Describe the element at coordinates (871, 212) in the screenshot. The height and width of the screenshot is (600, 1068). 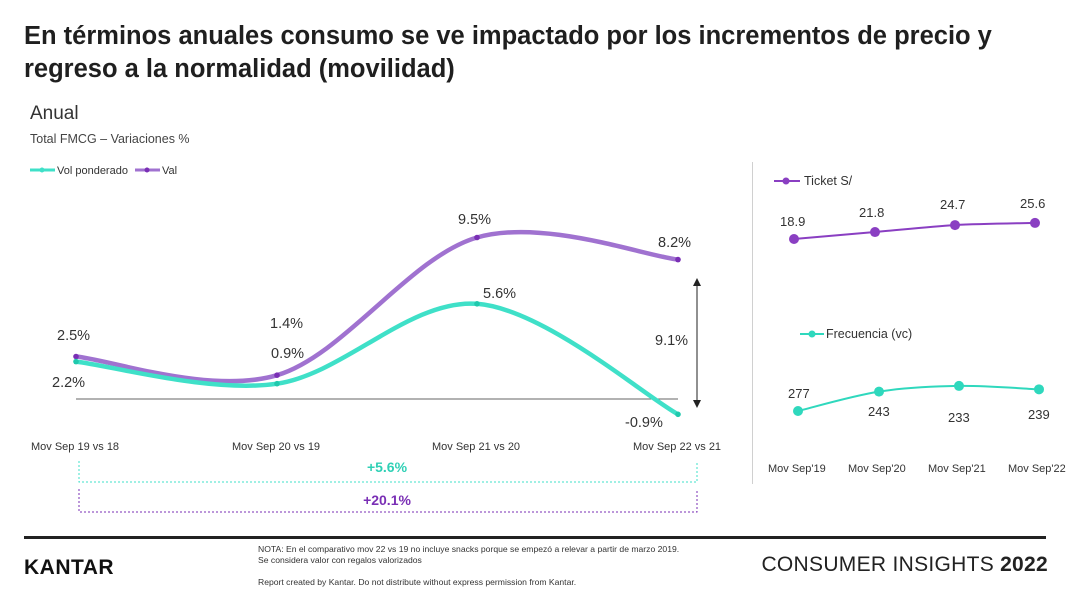
I see `data-label-ticket-1: 21.8` at that location.